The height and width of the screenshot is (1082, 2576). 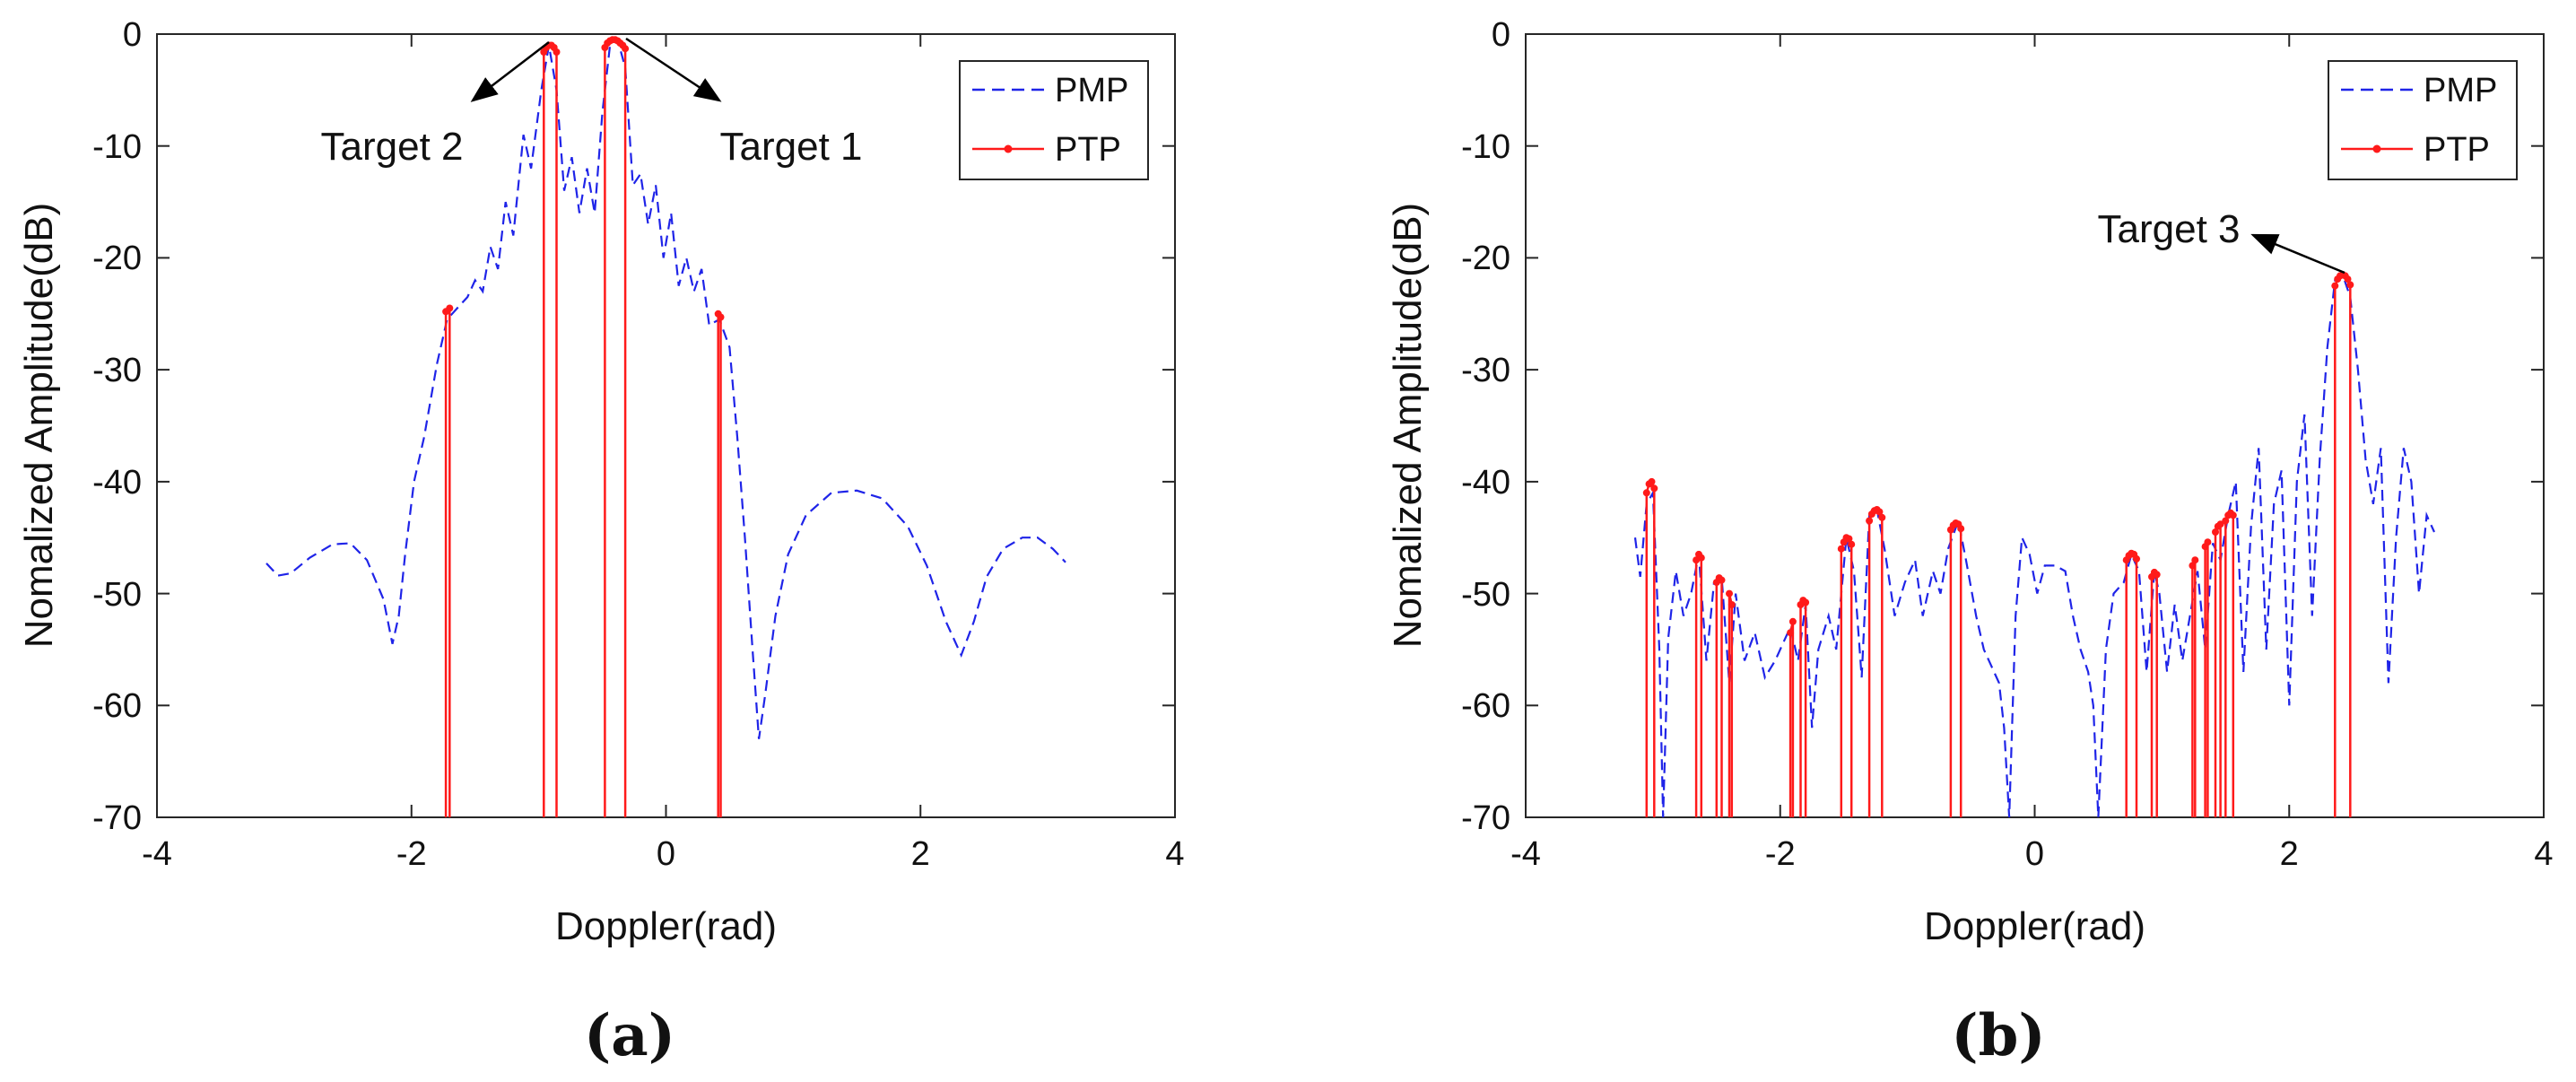 I want to click on series-ptp-b, so click(x=1998, y=544).